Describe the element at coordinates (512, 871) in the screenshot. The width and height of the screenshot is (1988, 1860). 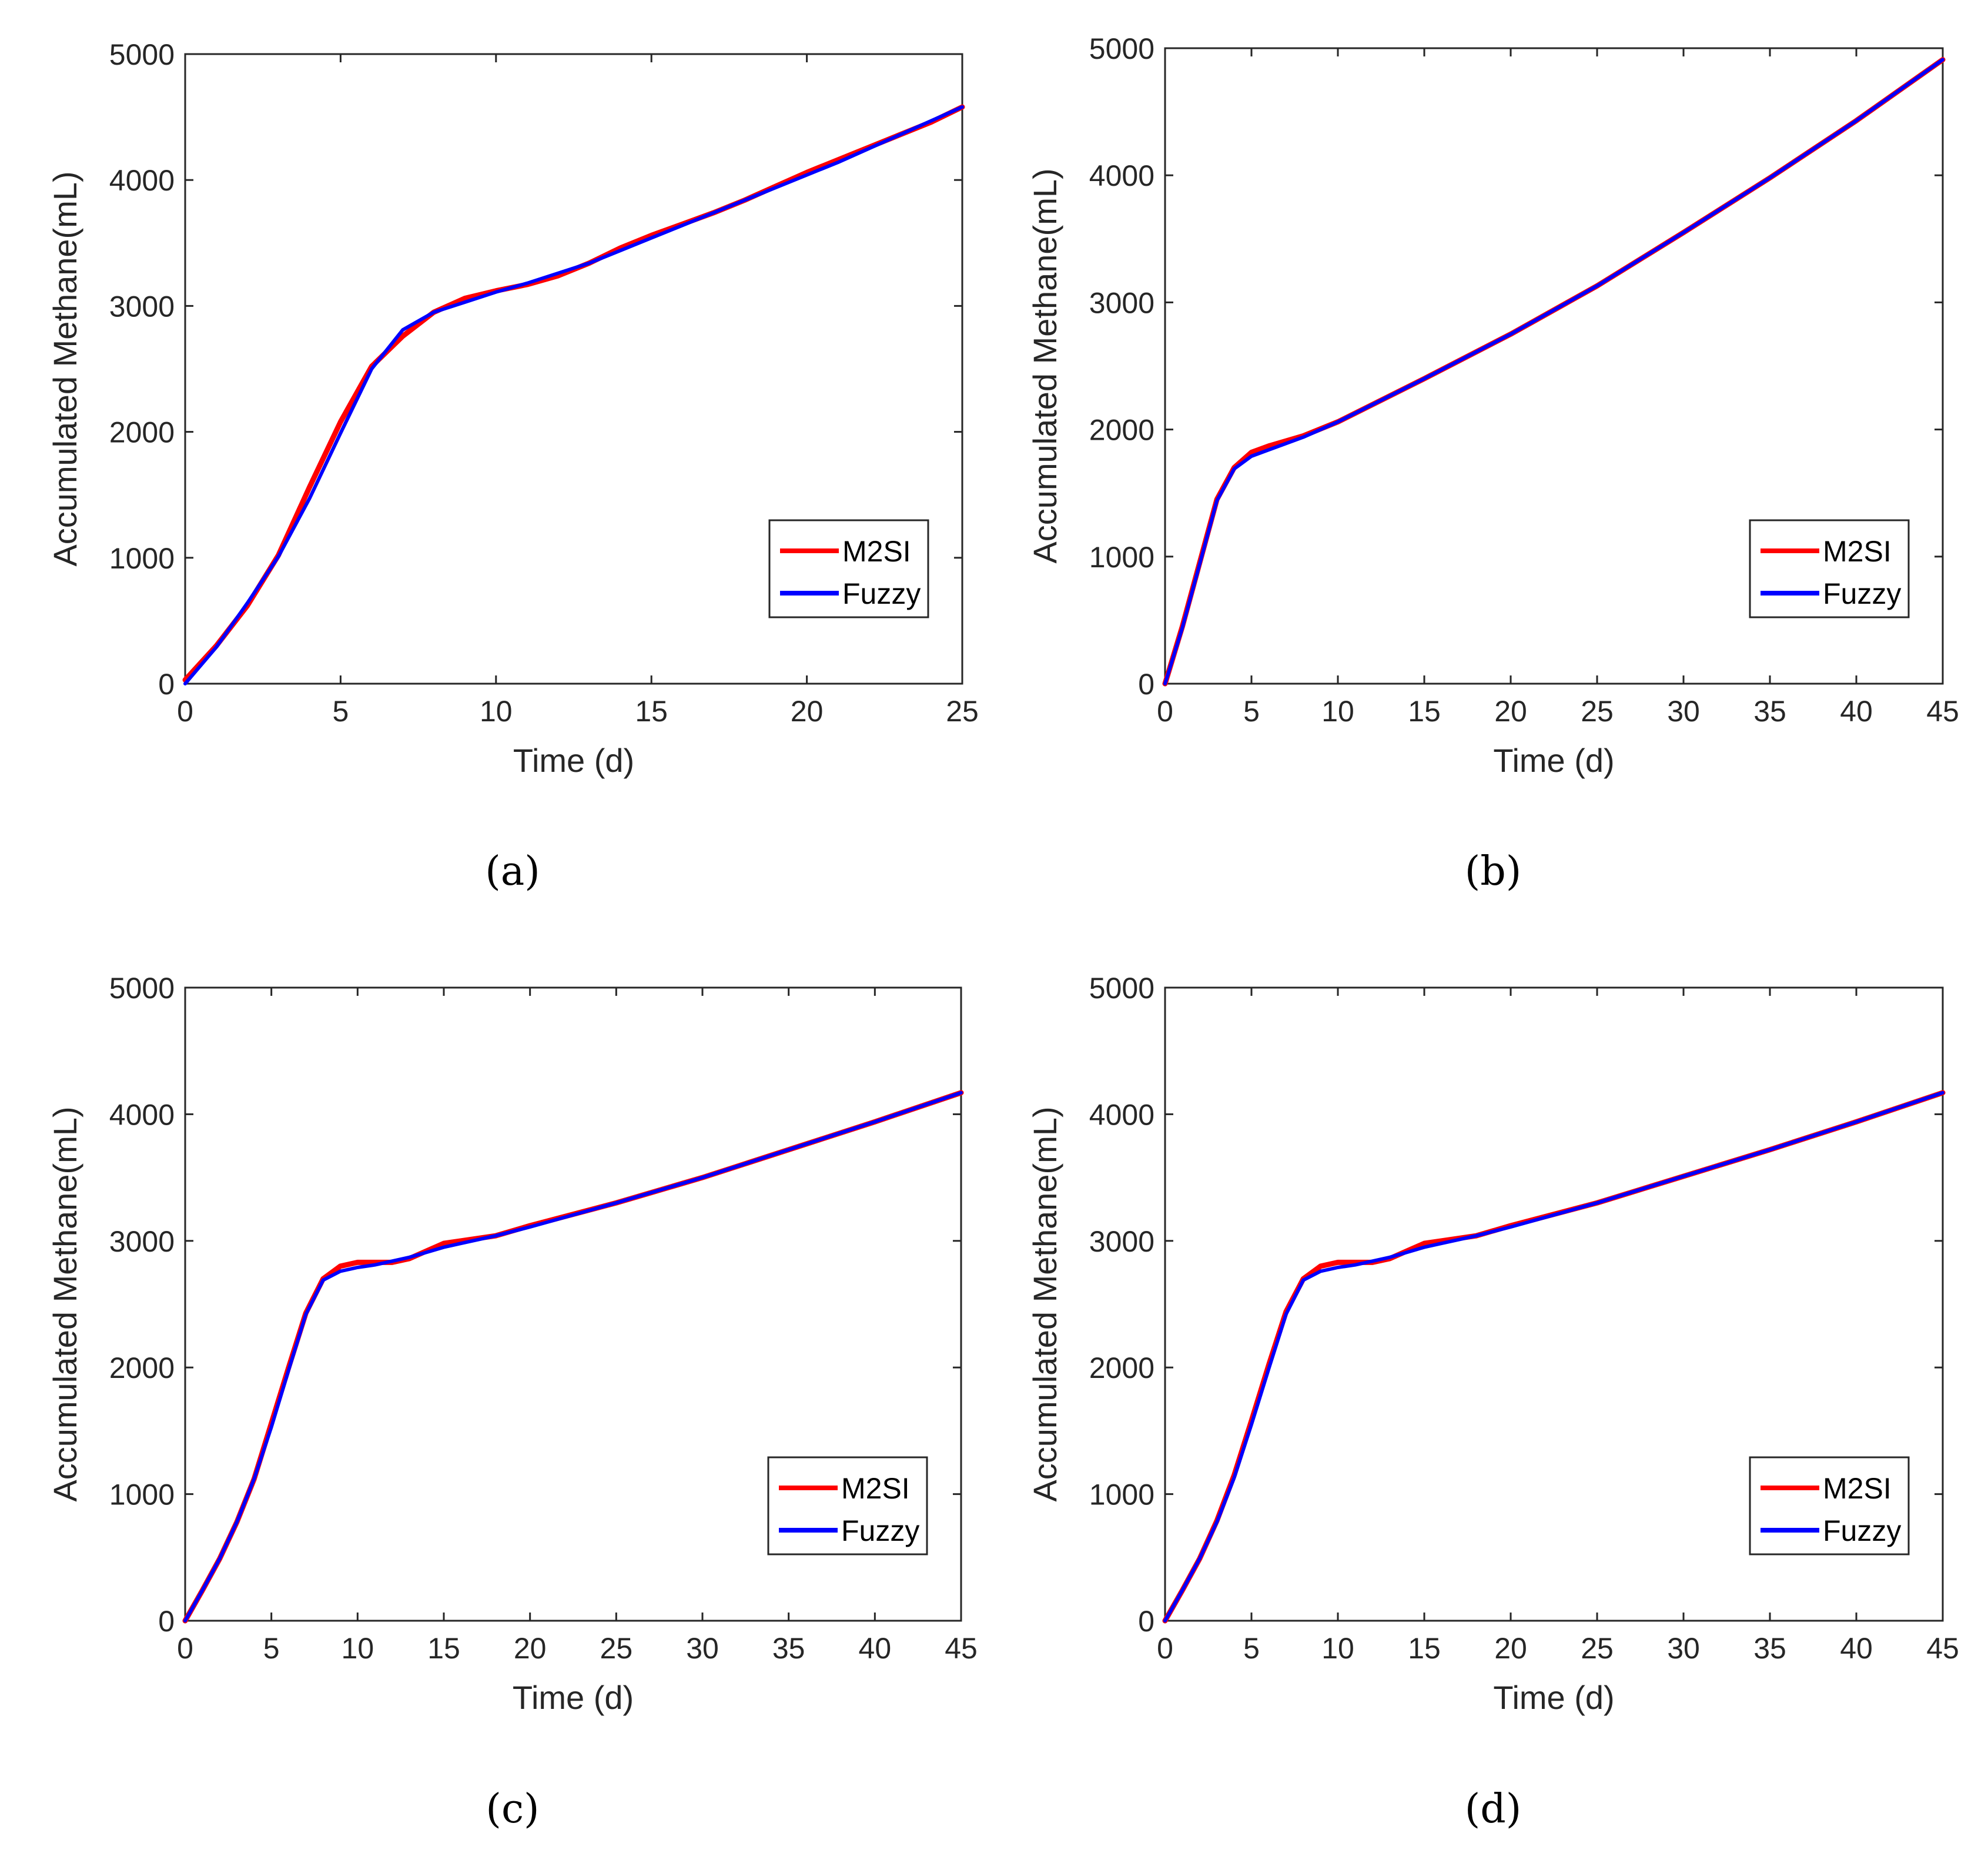
I see `panel-caption: (a)` at that location.